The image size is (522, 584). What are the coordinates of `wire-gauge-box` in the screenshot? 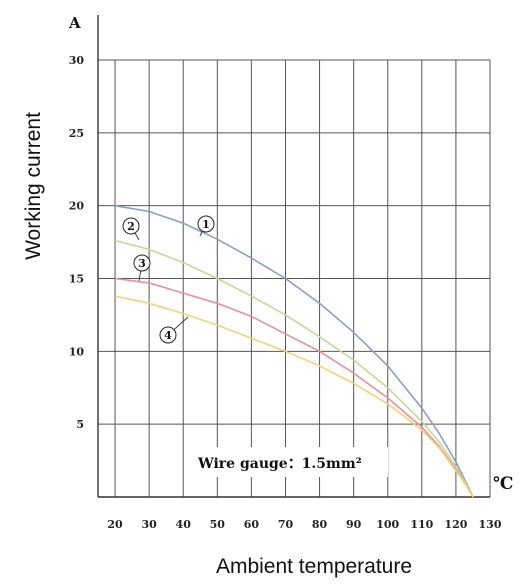 It's located at (290, 462).